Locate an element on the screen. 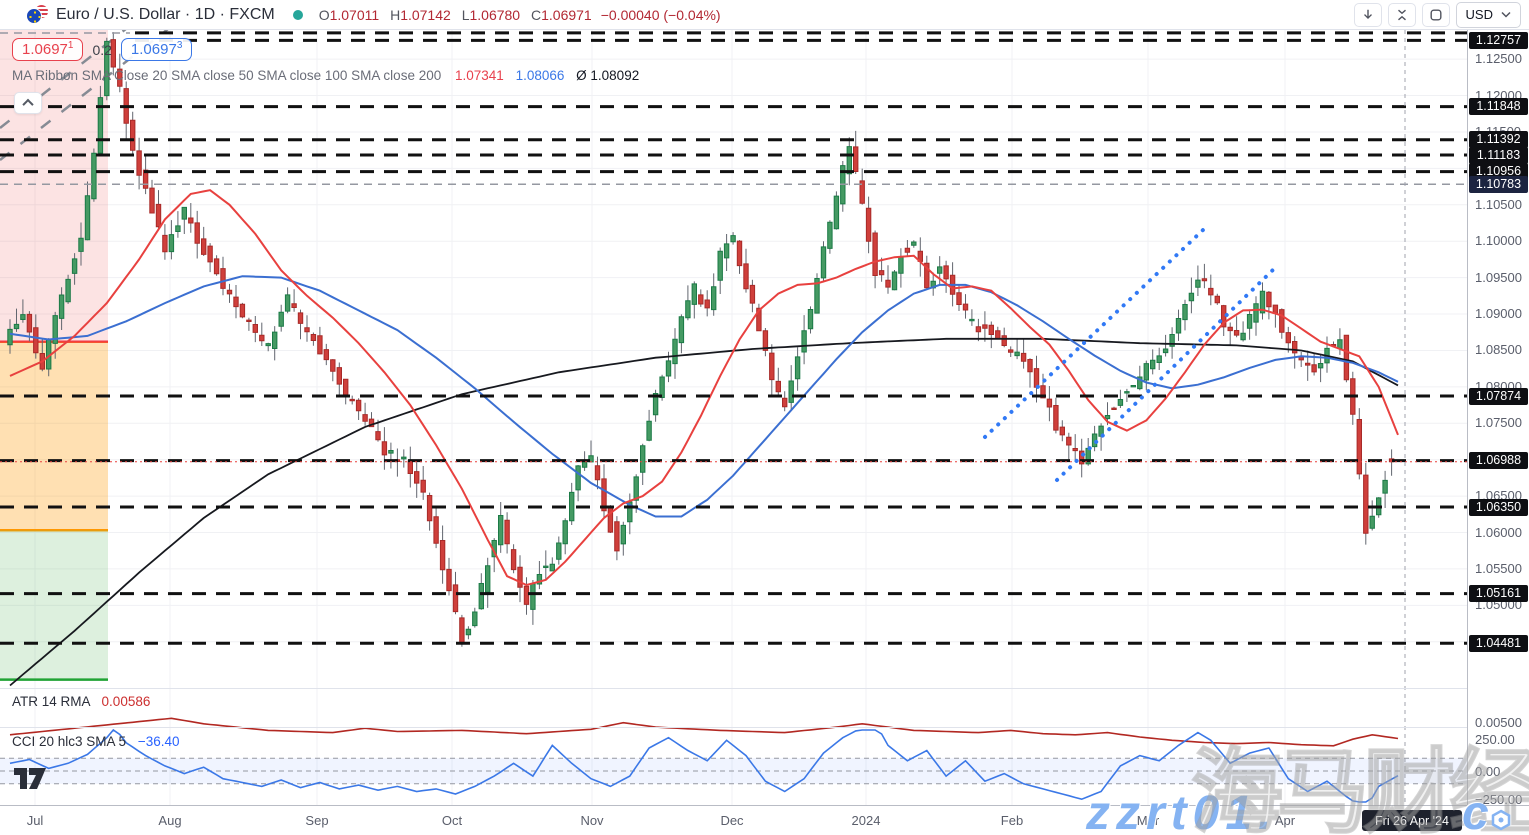 The height and width of the screenshot is (835, 1529). cci-axis-label: 0.00 is located at coordinates (1488, 771).